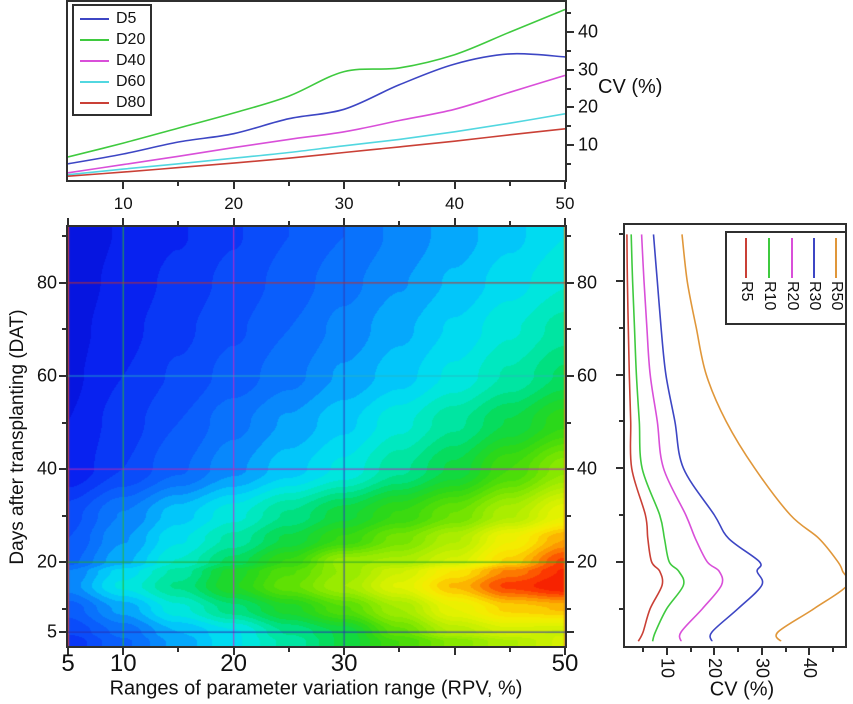 The image size is (853, 704). I want to click on series-line-D20, so click(316, 83).